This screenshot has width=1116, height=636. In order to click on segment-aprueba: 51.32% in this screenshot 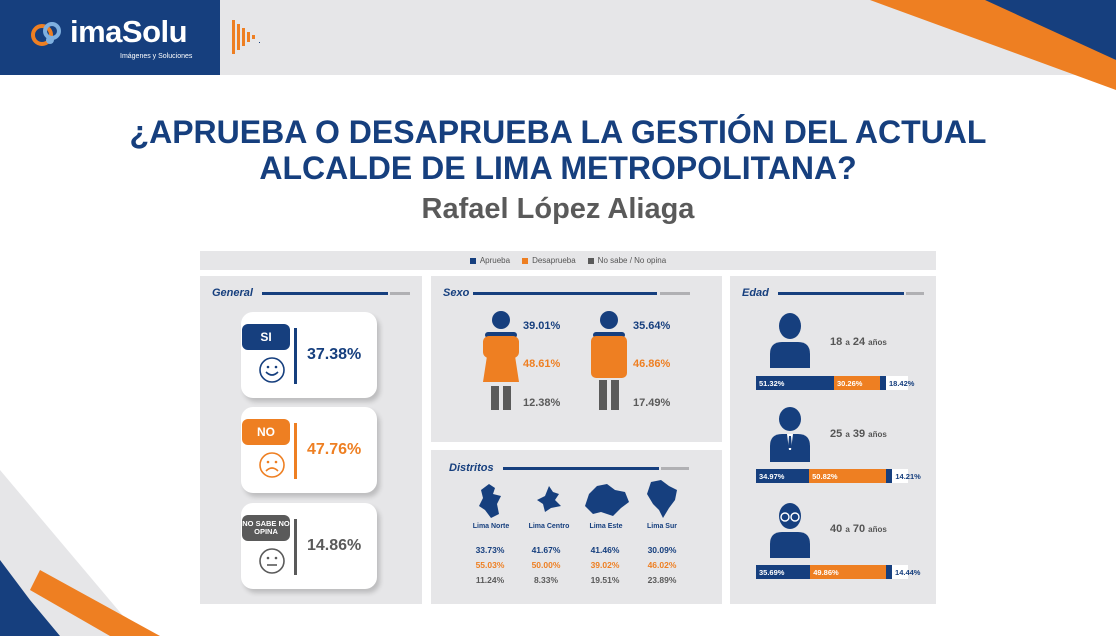, I will do `click(795, 383)`.